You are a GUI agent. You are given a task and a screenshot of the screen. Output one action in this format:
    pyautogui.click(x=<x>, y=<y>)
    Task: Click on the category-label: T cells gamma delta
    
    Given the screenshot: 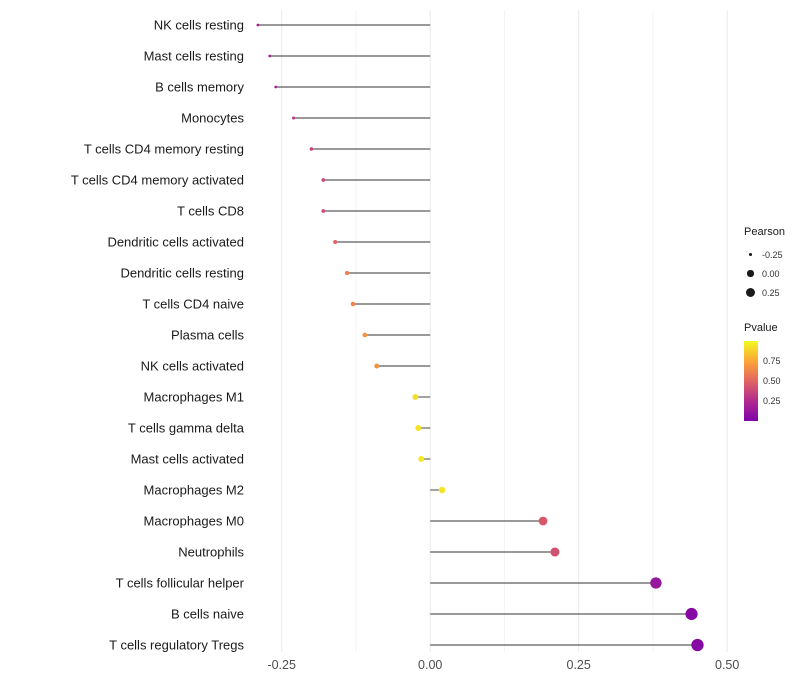 What is the action you would take?
    pyautogui.click(x=186, y=428)
    